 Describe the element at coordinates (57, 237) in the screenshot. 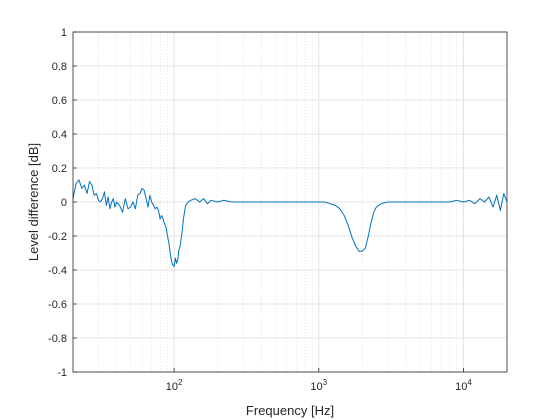

I see `y-tick-label: -0.2` at that location.